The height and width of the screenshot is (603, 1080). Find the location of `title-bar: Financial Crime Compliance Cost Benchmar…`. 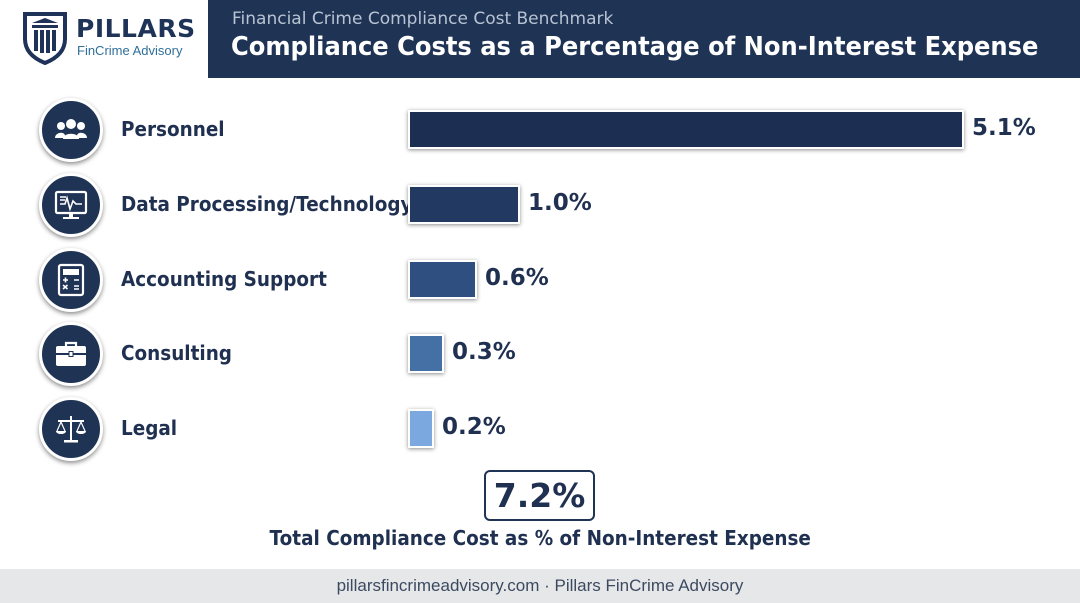

title-bar: Financial Crime Compliance Cost Benchmar… is located at coordinates (644, 39).